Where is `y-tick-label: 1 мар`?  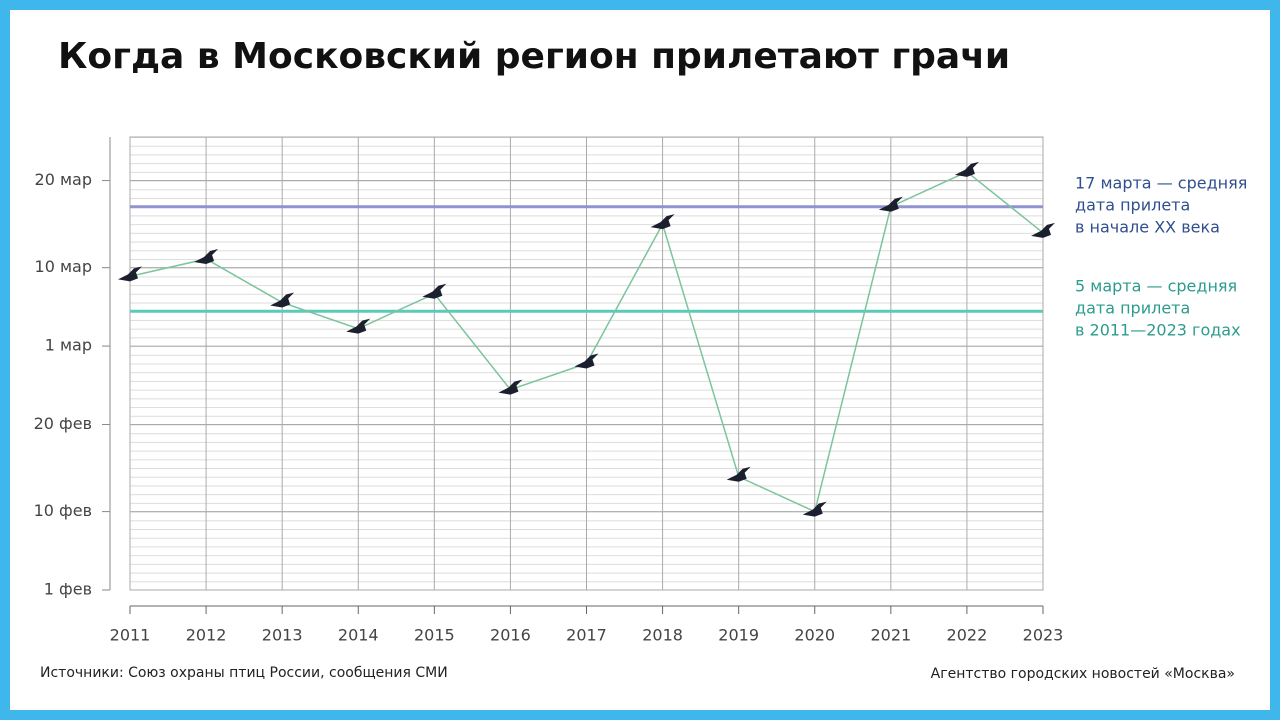
y-tick-label: 1 мар is located at coordinates (68, 345).